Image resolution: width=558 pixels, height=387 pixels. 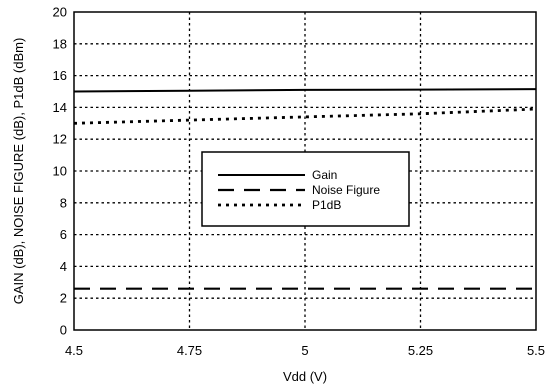 What do you see at coordinates (60, 43) in the screenshot?
I see `y-tick-label: 18` at bounding box center [60, 43].